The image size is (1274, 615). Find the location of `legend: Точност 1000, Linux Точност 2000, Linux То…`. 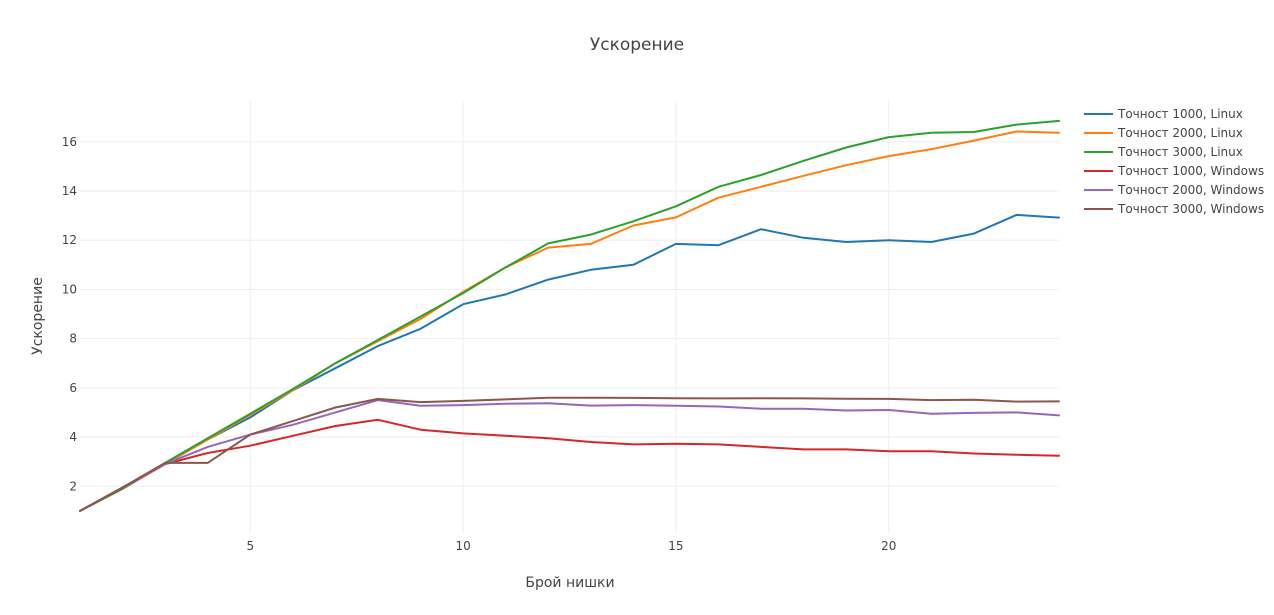

legend: Точност 1000, Linux Точност 2000, Linux То… is located at coordinates (1174, 161).